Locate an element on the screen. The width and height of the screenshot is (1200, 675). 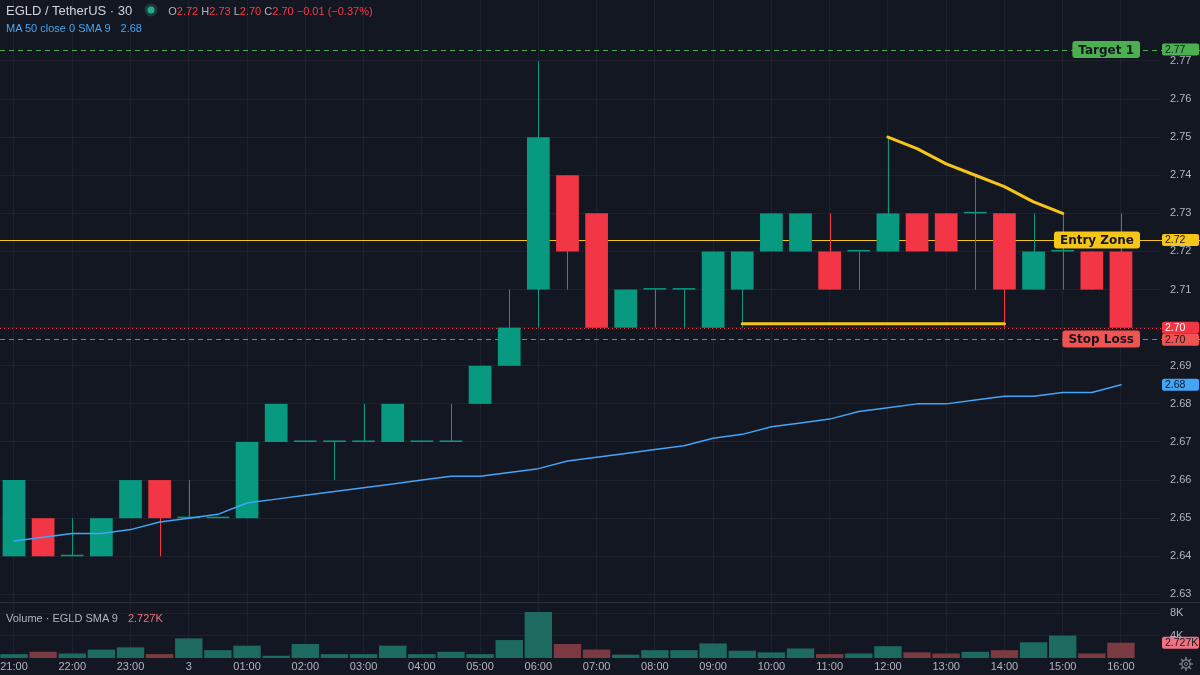
ref-line-label: Target 1 is located at coordinates (1106, 49).